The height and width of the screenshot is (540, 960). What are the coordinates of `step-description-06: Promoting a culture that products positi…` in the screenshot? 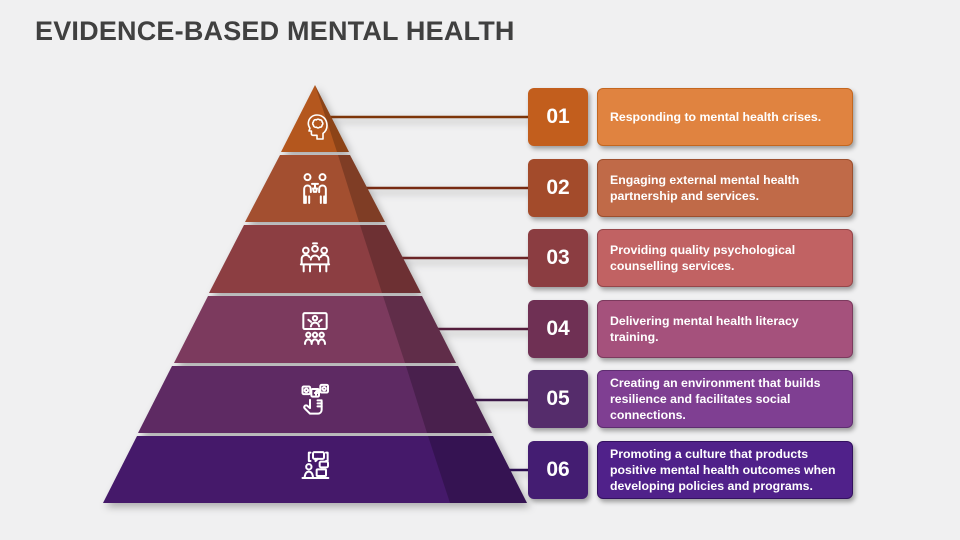 It's located at (725, 470).